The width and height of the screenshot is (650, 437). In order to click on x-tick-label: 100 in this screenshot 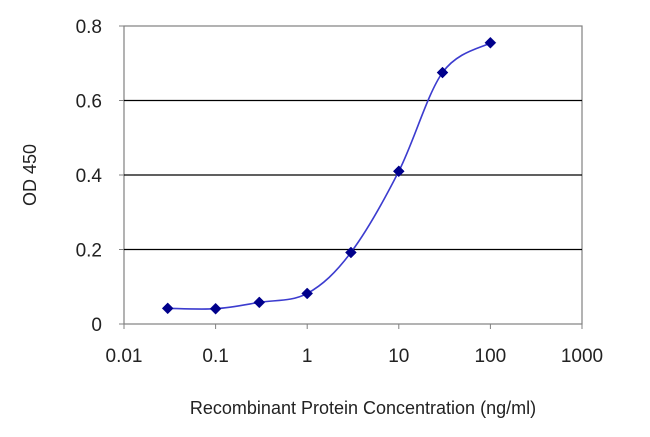, I will do `click(491, 356)`.